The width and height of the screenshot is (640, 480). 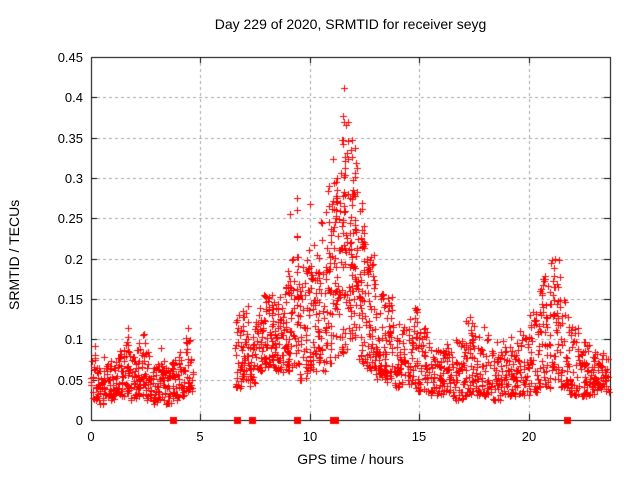 I want to click on x-tick-label: 15, so click(x=419, y=436).